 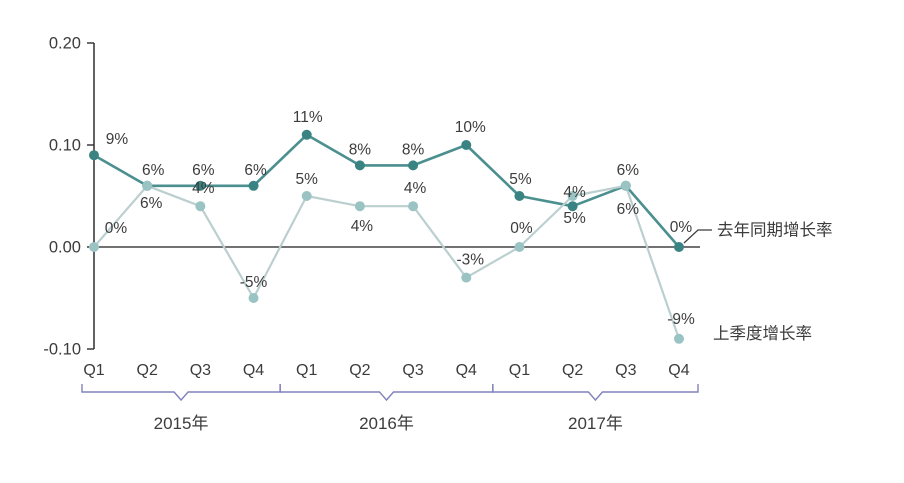 What do you see at coordinates (681, 227) in the screenshot?
I see `series-yoy-label: 0%` at bounding box center [681, 227].